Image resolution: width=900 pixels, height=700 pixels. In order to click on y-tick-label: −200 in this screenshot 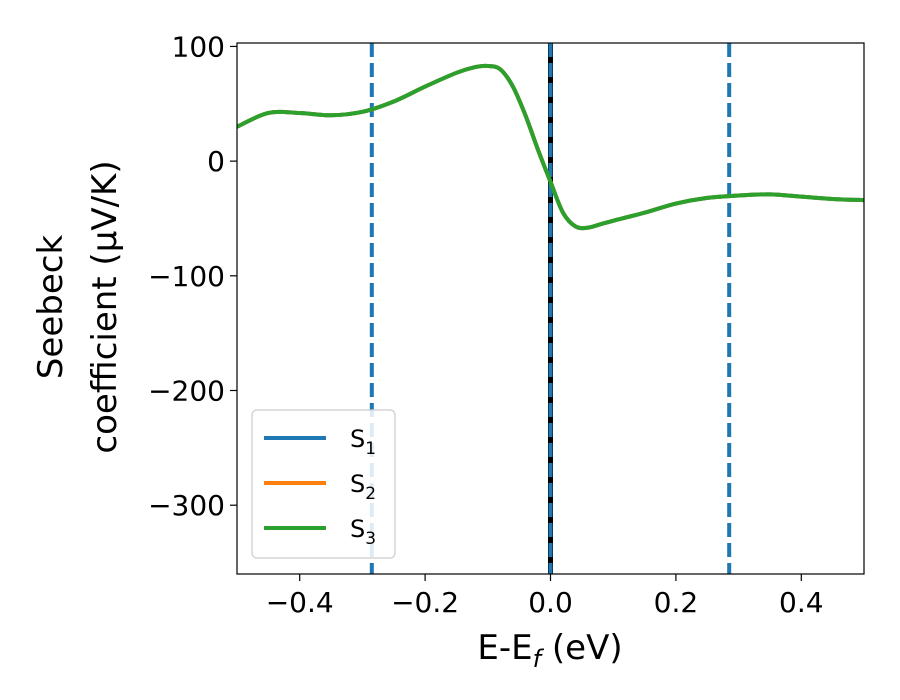, I will do `click(186, 391)`.